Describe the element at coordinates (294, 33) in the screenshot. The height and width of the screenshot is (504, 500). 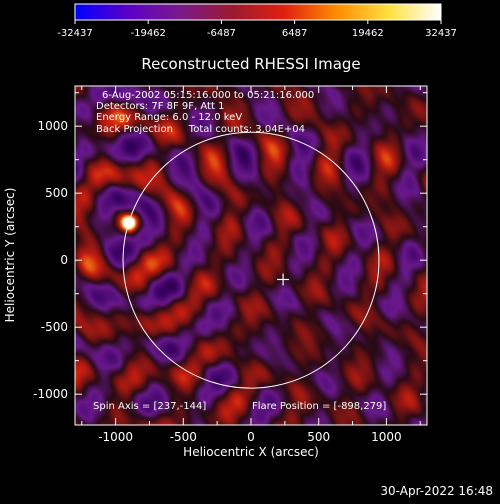
I see `colorbar-tick-label: 6487` at that location.